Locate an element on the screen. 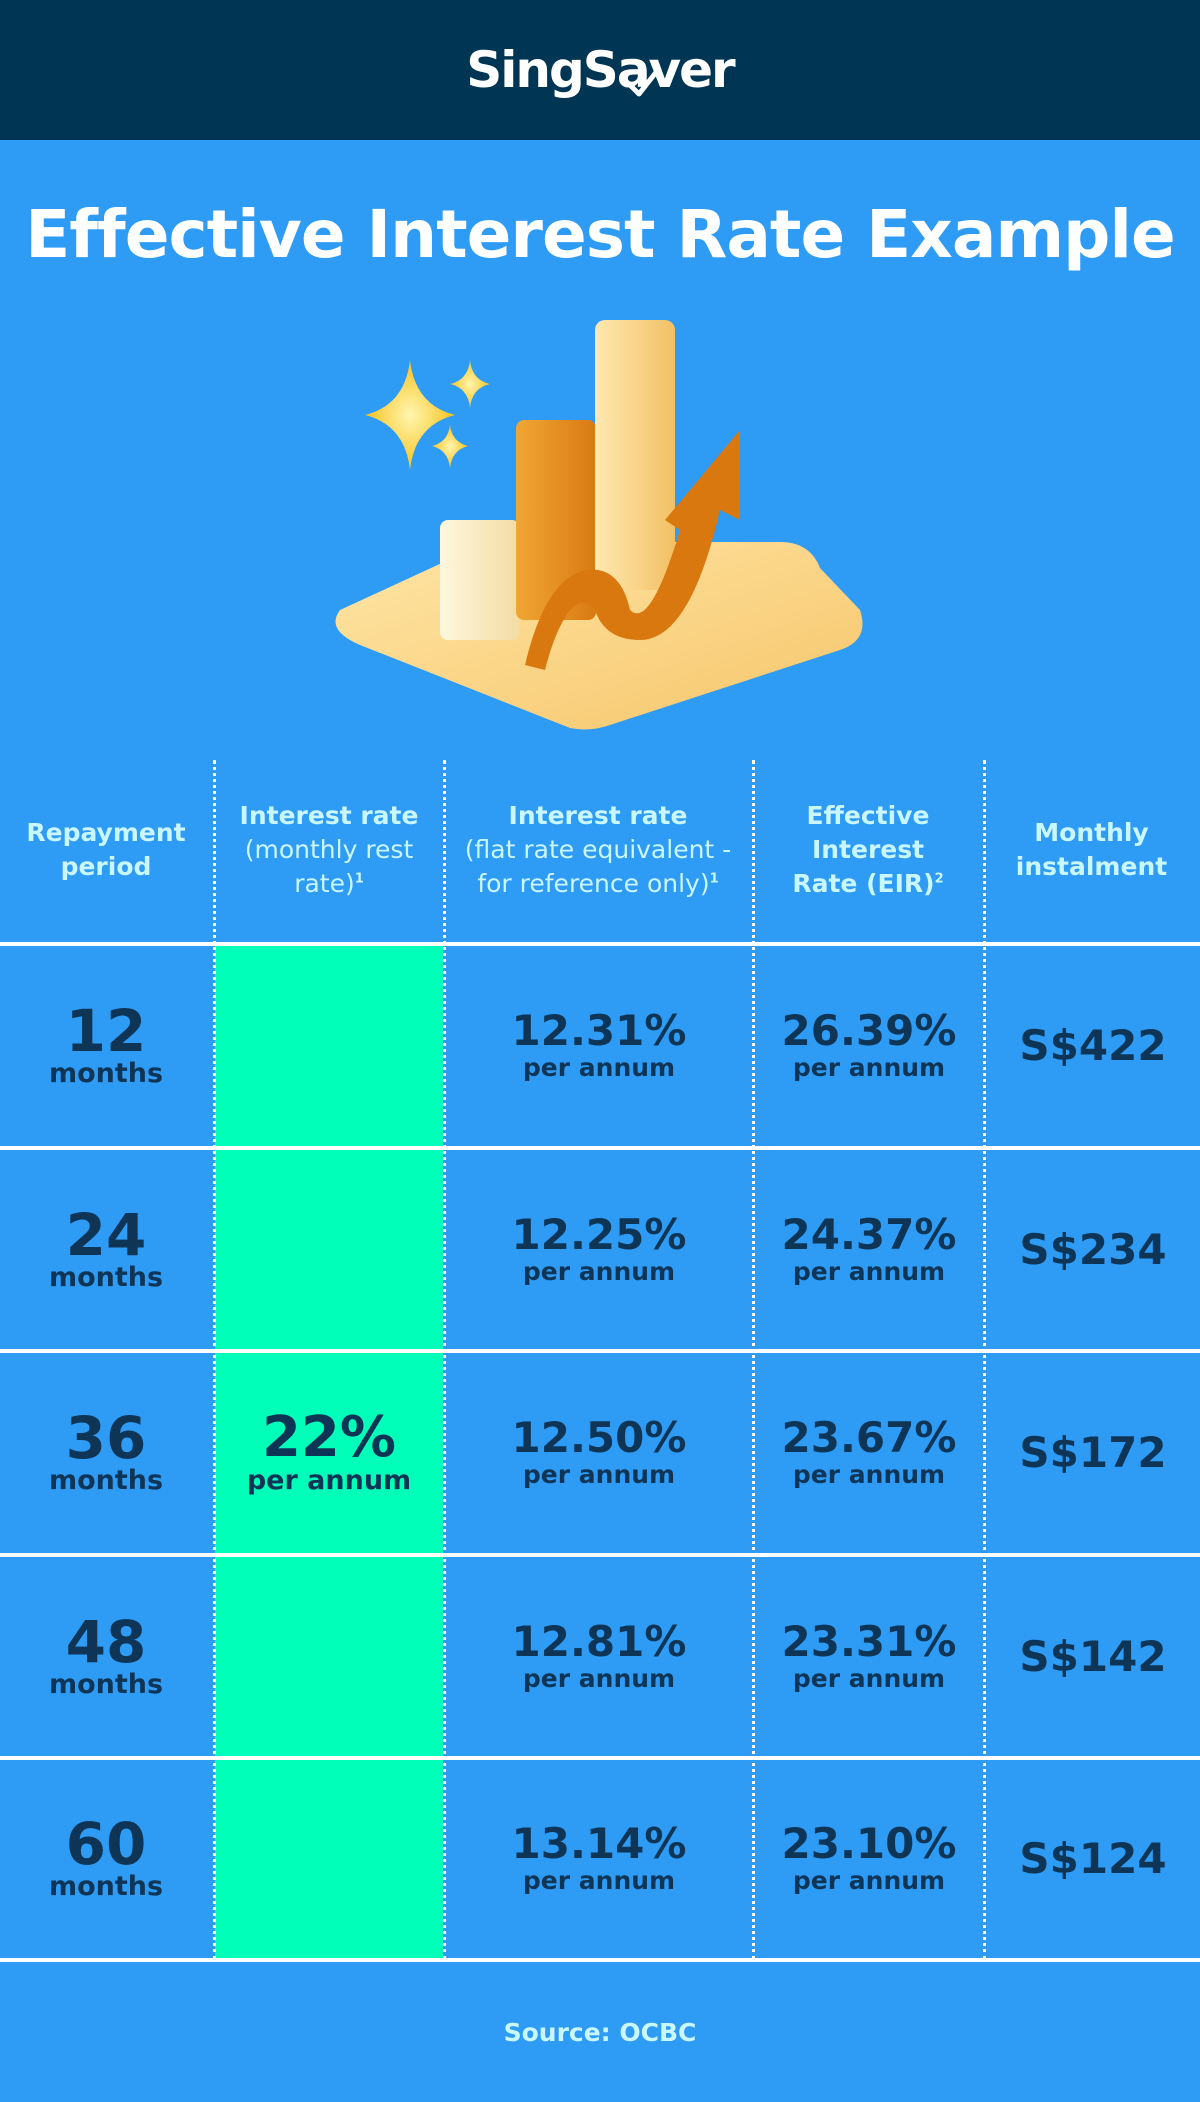 The image size is (1200, 2102). instalment-value: S$142 is located at coordinates (1093, 1656).